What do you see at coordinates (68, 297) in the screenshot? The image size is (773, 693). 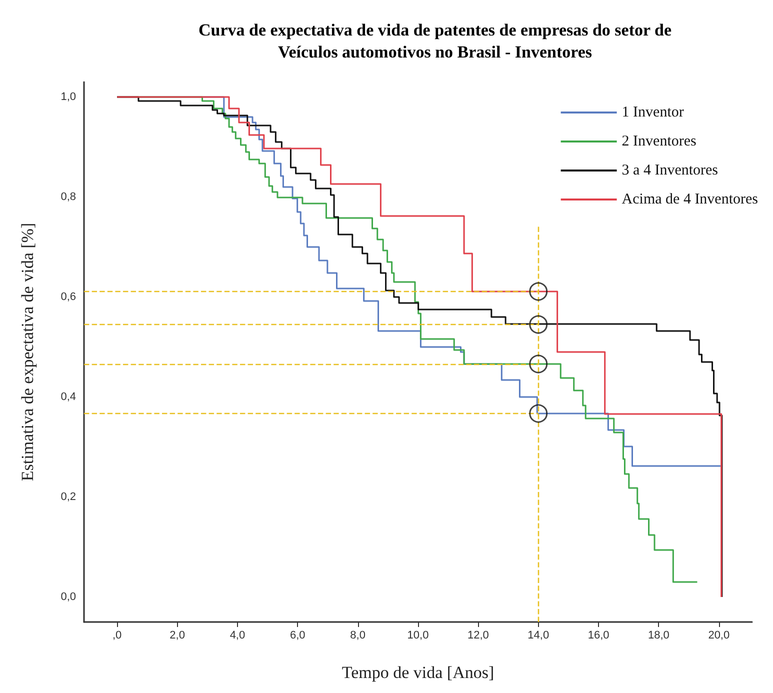 I see `y-tick-label: 0,6` at bounding box center [68, 297].